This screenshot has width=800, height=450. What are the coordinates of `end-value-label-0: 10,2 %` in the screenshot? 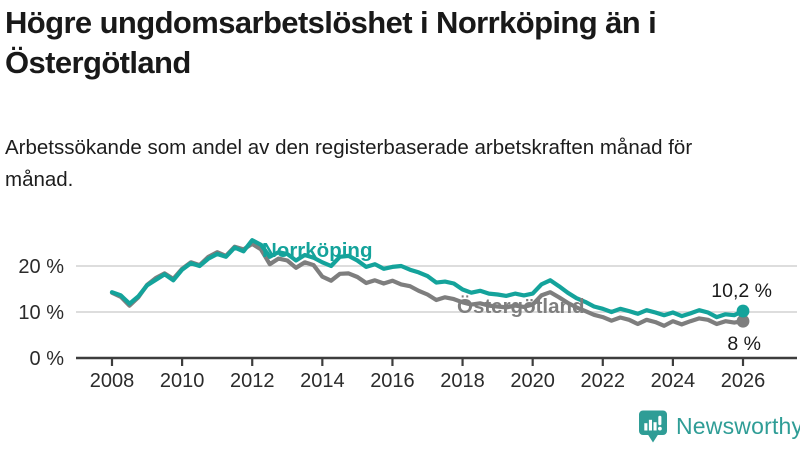 It's located at (741, 291).